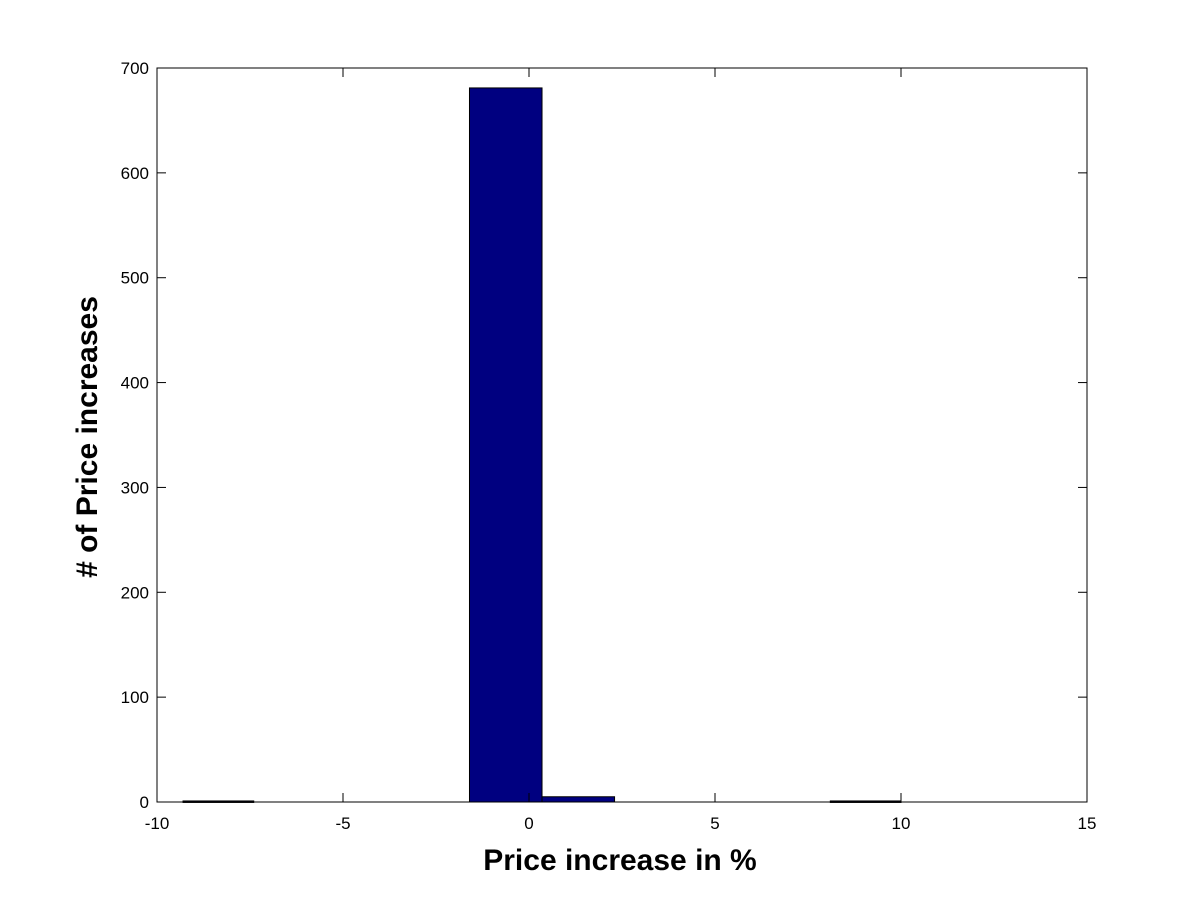 Image resolution: width=1201 pixels, height=901 pixels. I want to click on y-tick-label: 700, so click(135, 68).